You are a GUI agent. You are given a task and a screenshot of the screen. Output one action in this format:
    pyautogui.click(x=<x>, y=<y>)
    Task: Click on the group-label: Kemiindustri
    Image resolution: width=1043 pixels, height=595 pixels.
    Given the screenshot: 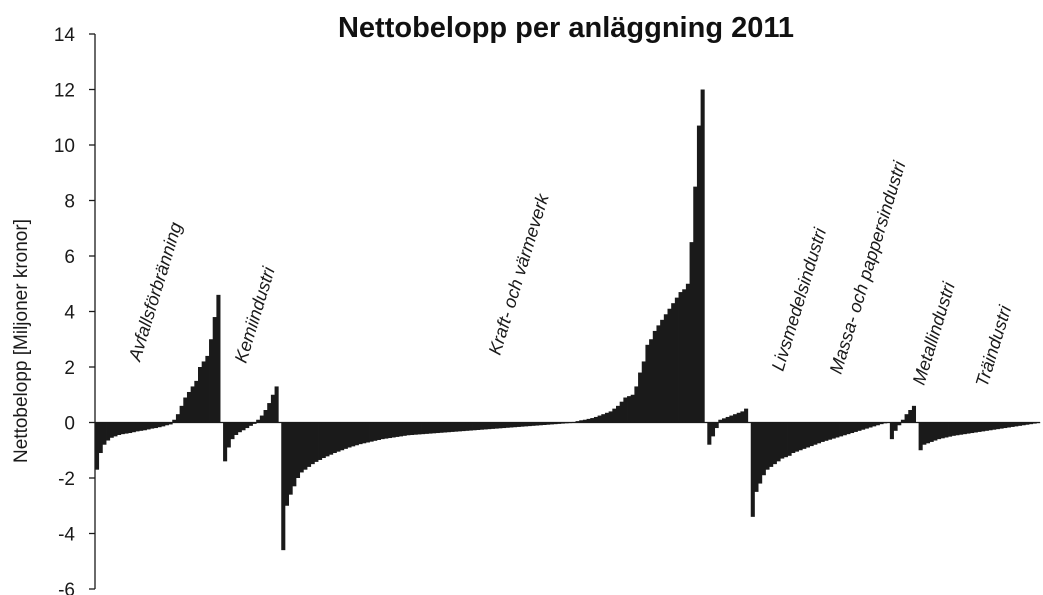 What is the action you would take?
    pyautogui.click(x=255, y=315)
    